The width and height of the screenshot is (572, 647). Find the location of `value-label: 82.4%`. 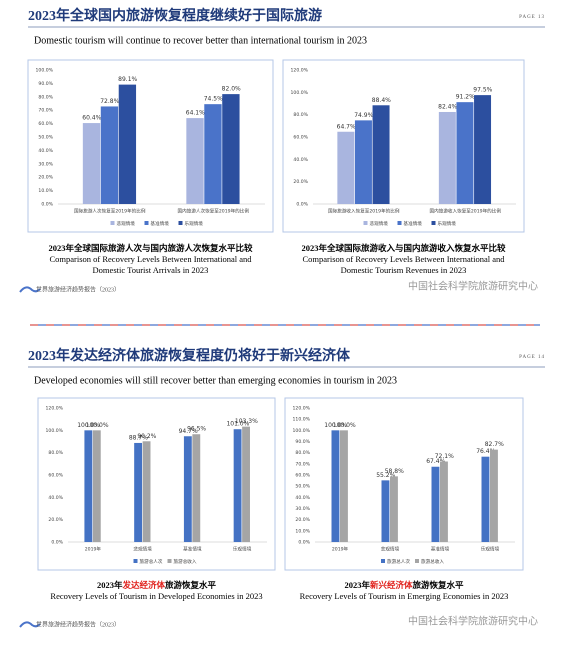

value-label: 82.4% is located at coordinates (447, 106).